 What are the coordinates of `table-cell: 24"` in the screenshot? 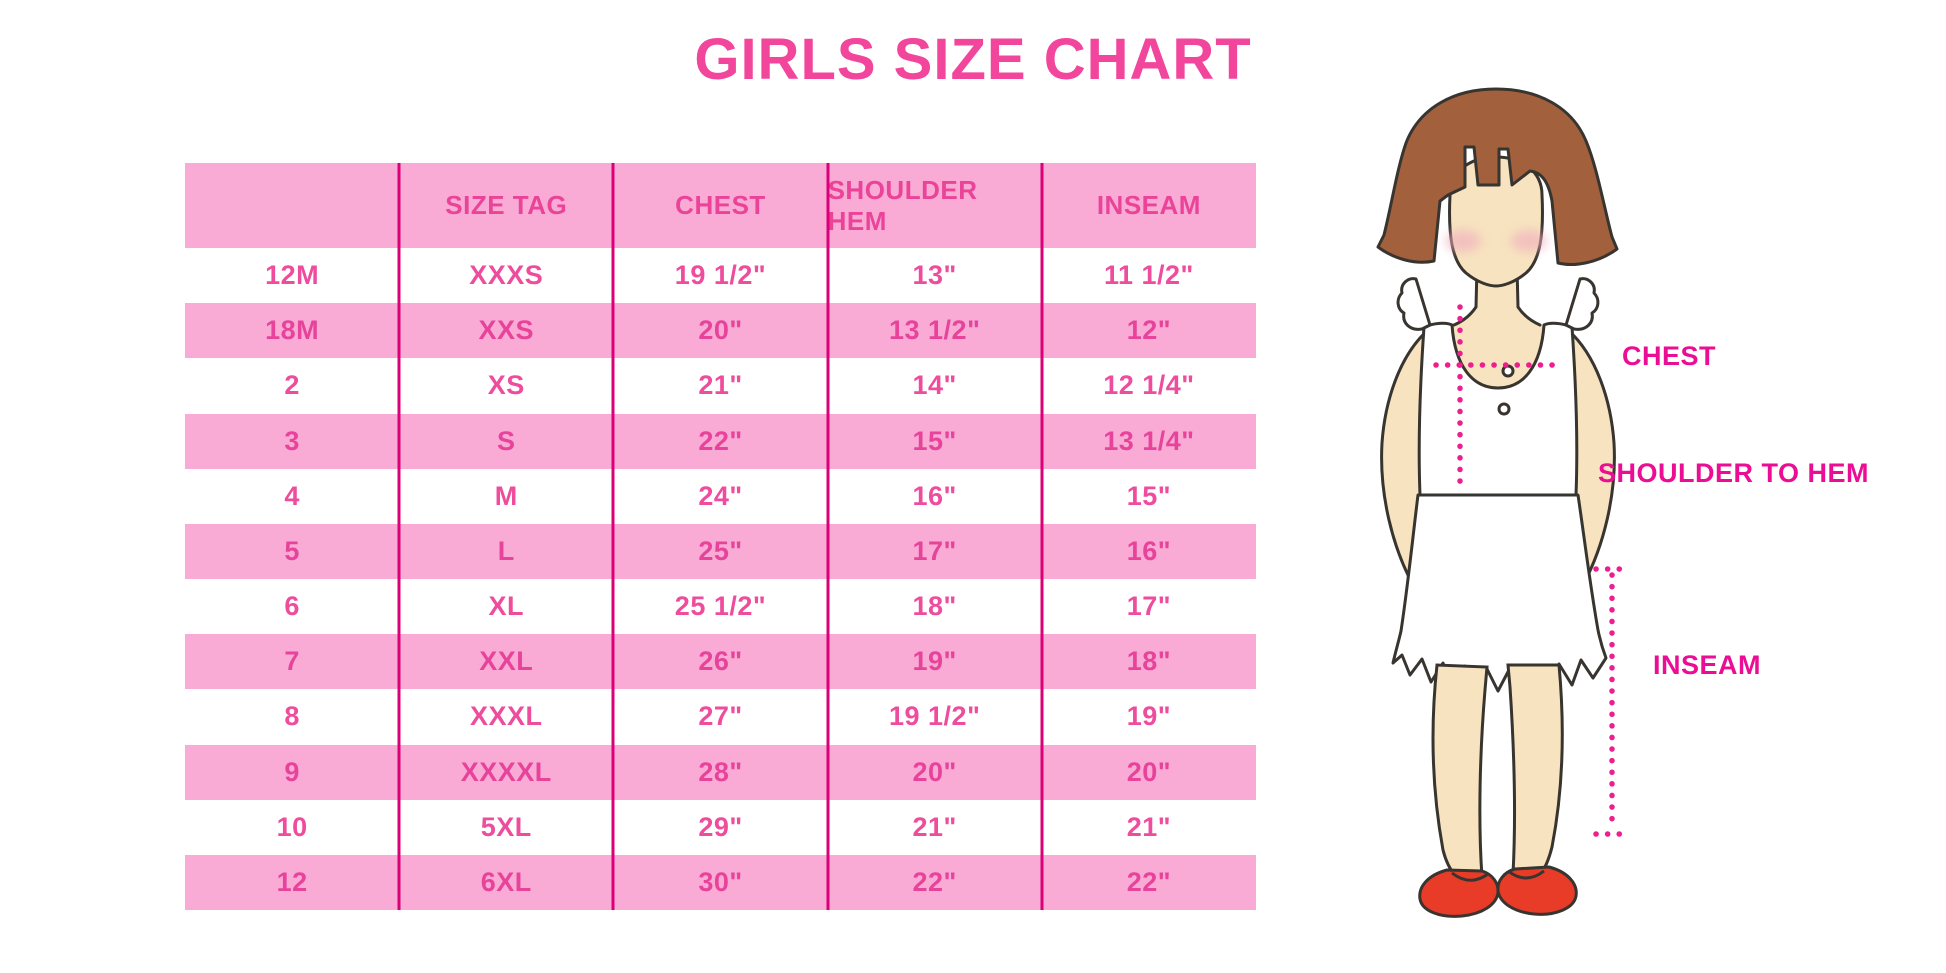 It's located at (720, 496).